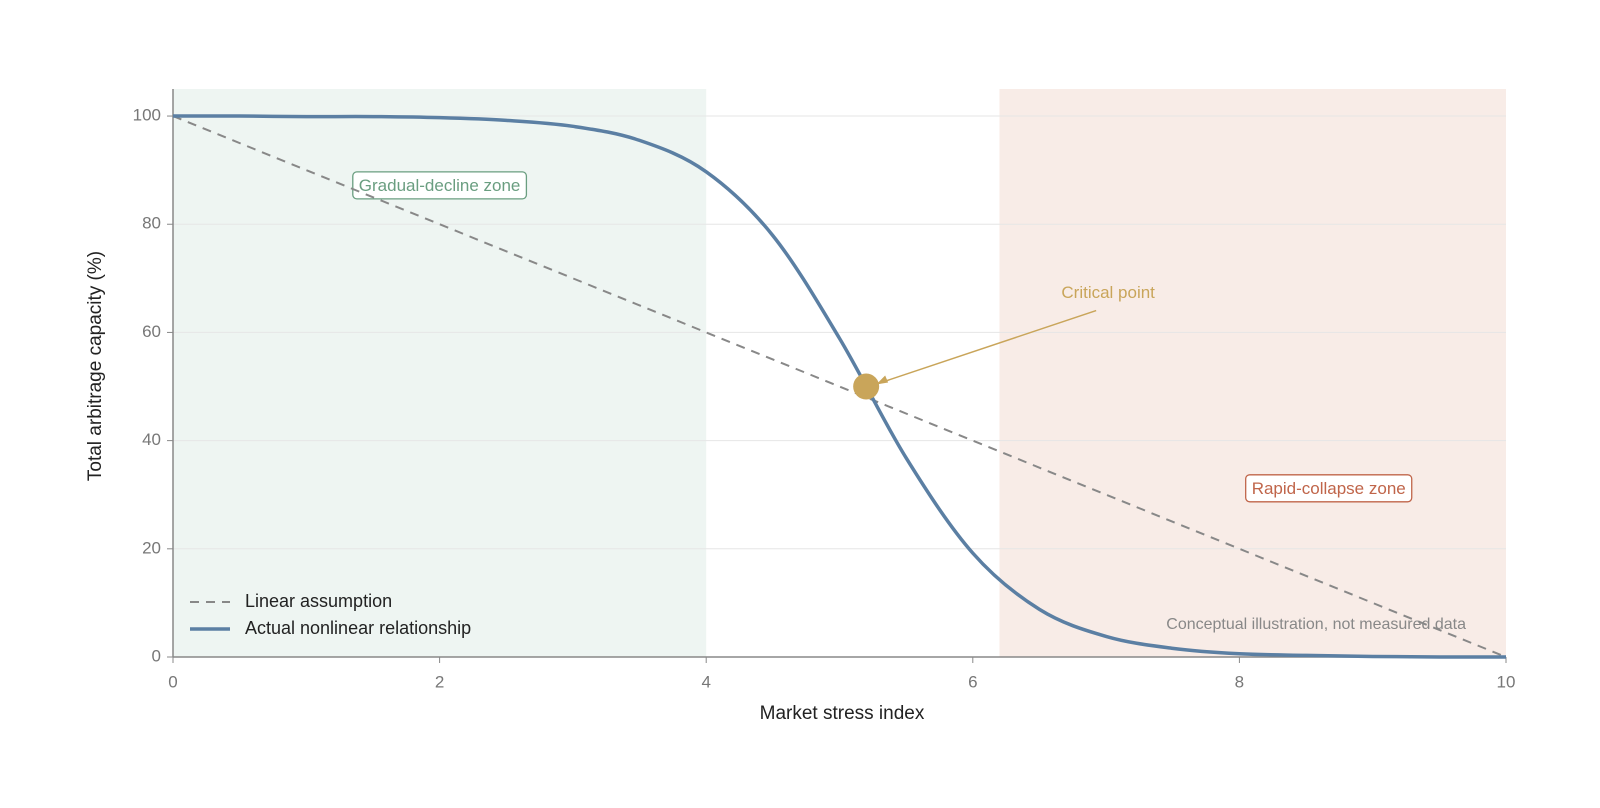 The image size is (1600, 808). What do you see at coordinates (1506, 681) in the screenshot?
I see `x-tick-label: 10` at bounding box center [1506, 681].